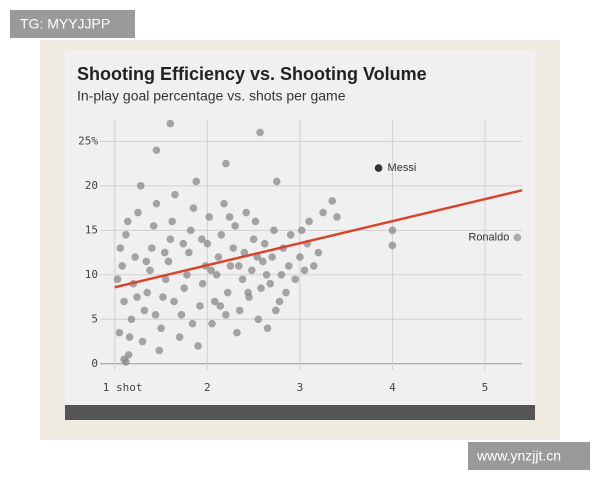 This screenshot has width=600, height=485. I want to click on y-tick-label: 20, so click(91, 185).